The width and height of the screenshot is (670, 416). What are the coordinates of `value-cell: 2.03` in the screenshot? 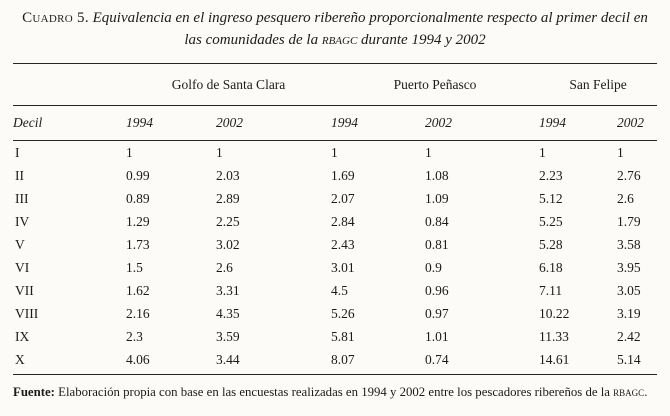 It's located at (228, 175).